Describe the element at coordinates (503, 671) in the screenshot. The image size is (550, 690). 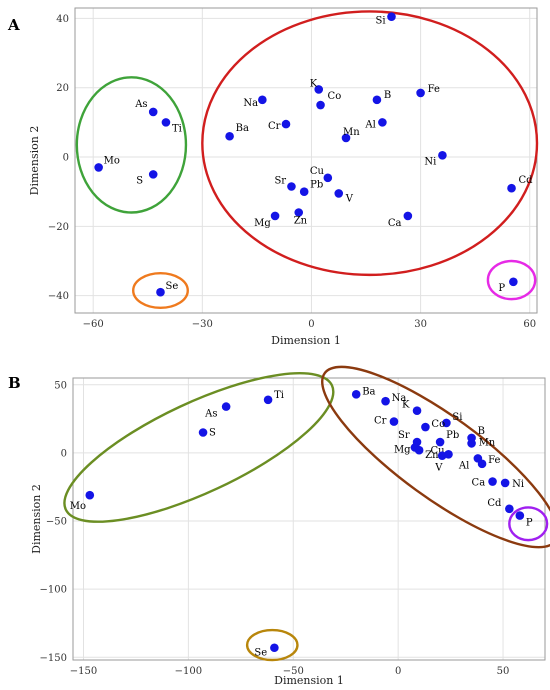
I see `x-tick-label: 50` at that location.